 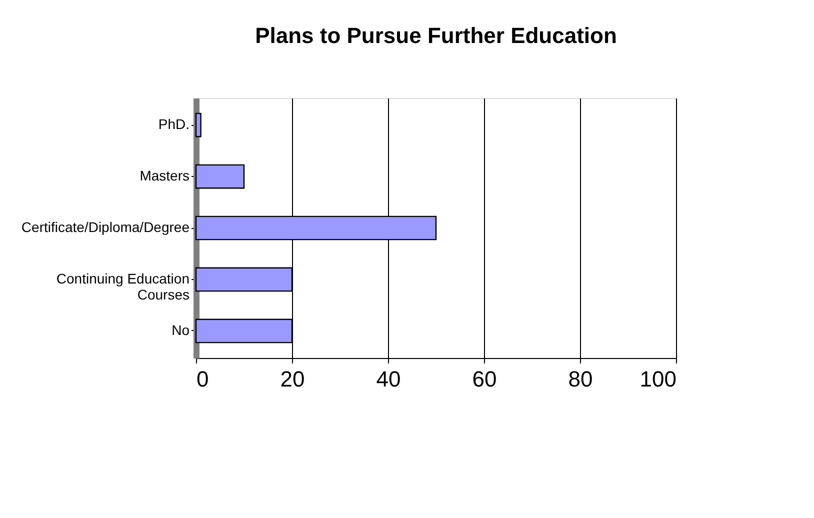 What do you see at coordinates (436, 35) in the screenshot?
I see `chart-title: Plans to Pursue Further Education` at bounding box center [436, 35].